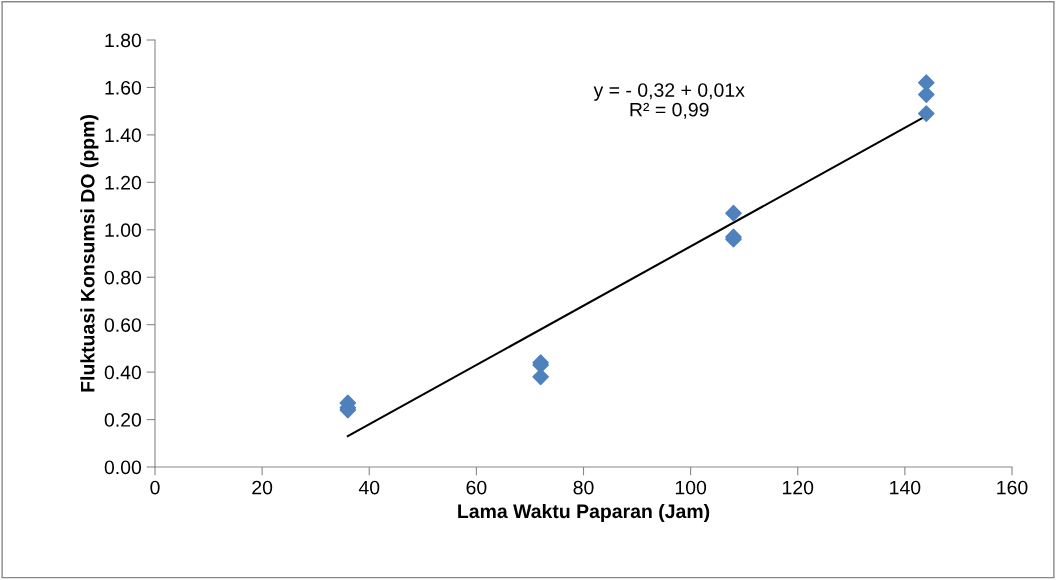 The height and width of the screenshot is (580, 1056). What do you see at coordinates (123, 372) in the screenshot?
I see `y-tick-label: 0.40` at bounding box center [123, 372].